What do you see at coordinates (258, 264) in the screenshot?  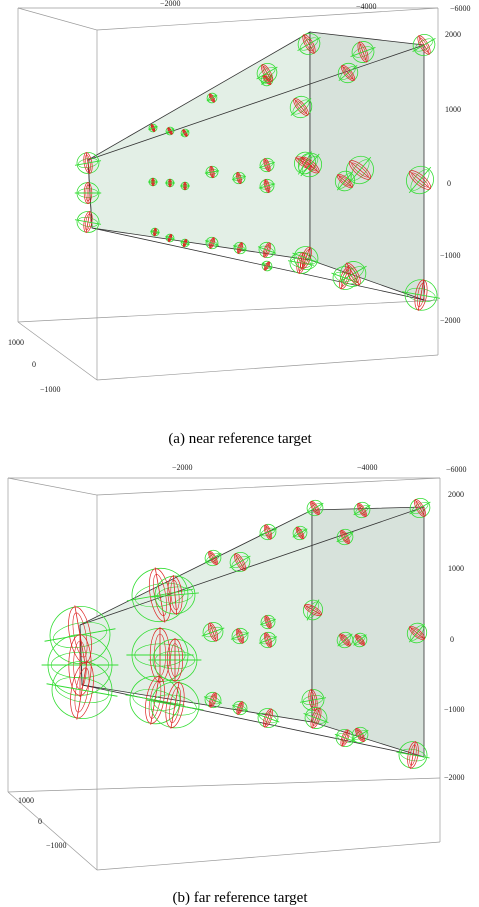 I see `frustum-bottom-edge` at bounding box center [258, 264].